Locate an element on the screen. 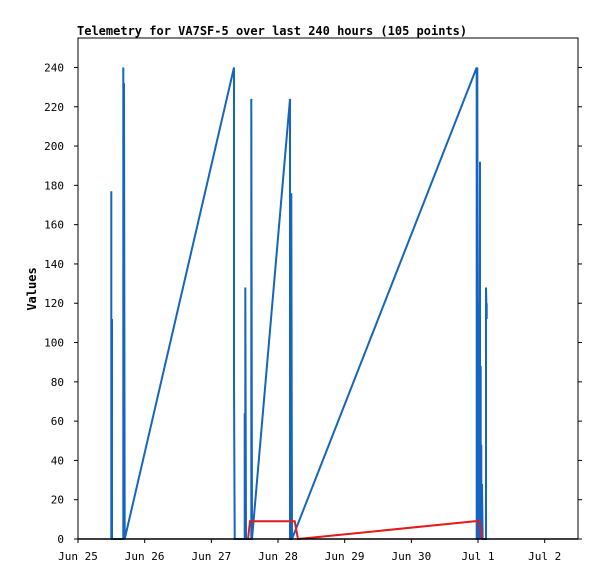 This screenshot has width=615, height=579. x-tick-label: Jul 1 is located at coordinates (477, 556).